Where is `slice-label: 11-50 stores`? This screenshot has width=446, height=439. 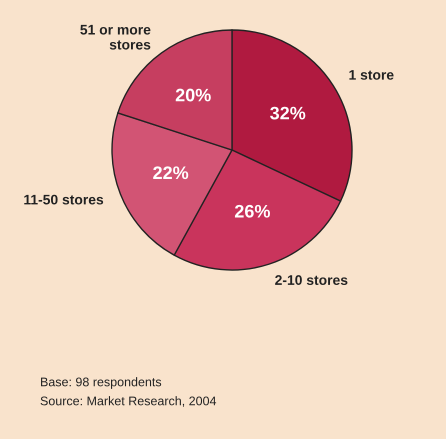
slice-label: 11-50 stores is located at coordinates (64, 199).